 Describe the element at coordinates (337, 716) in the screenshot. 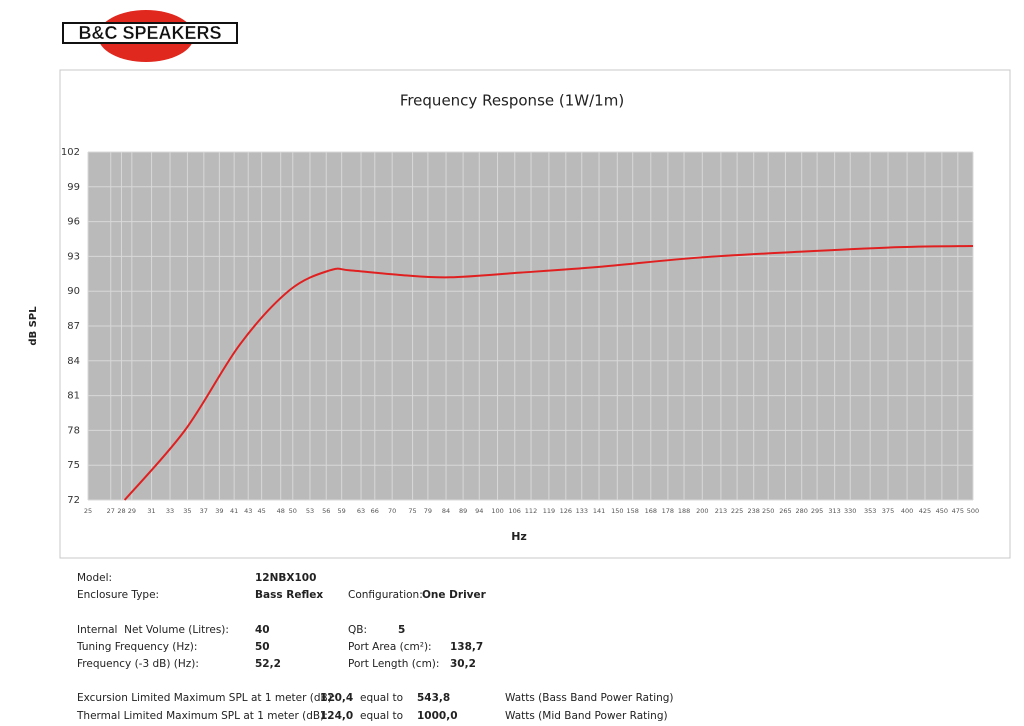

I see `spec-value: 124,0` at that location.